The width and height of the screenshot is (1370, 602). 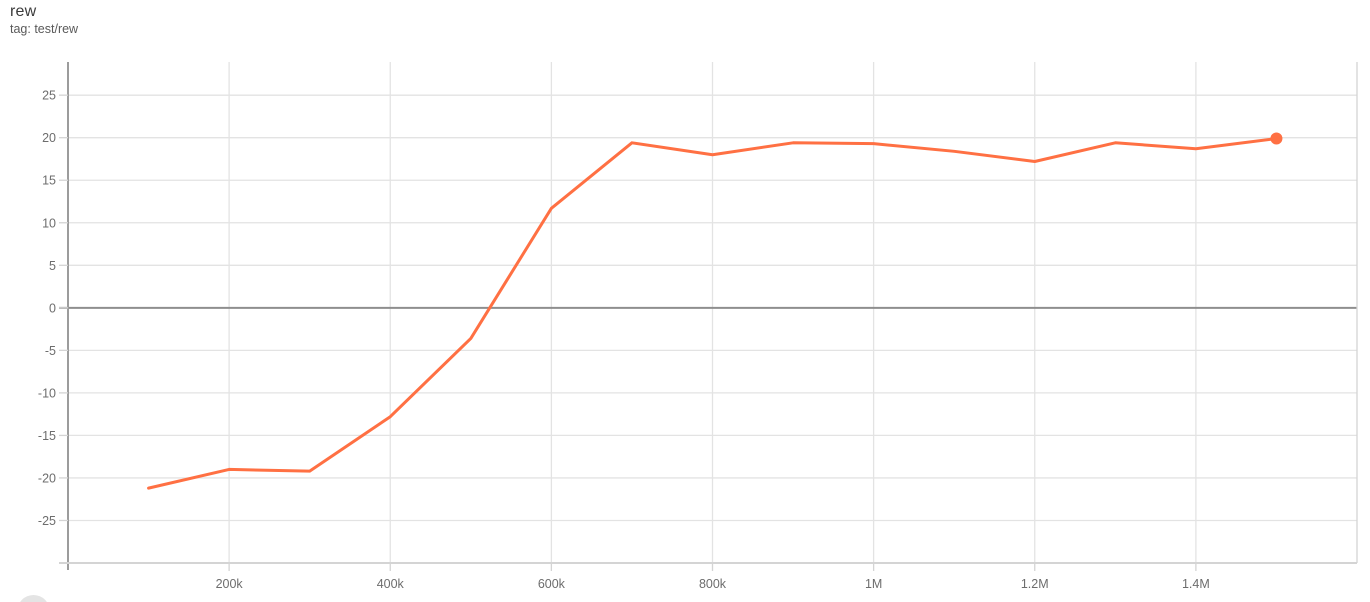 I want to click on y-tick-label: 15, so click(x=49, y=181).